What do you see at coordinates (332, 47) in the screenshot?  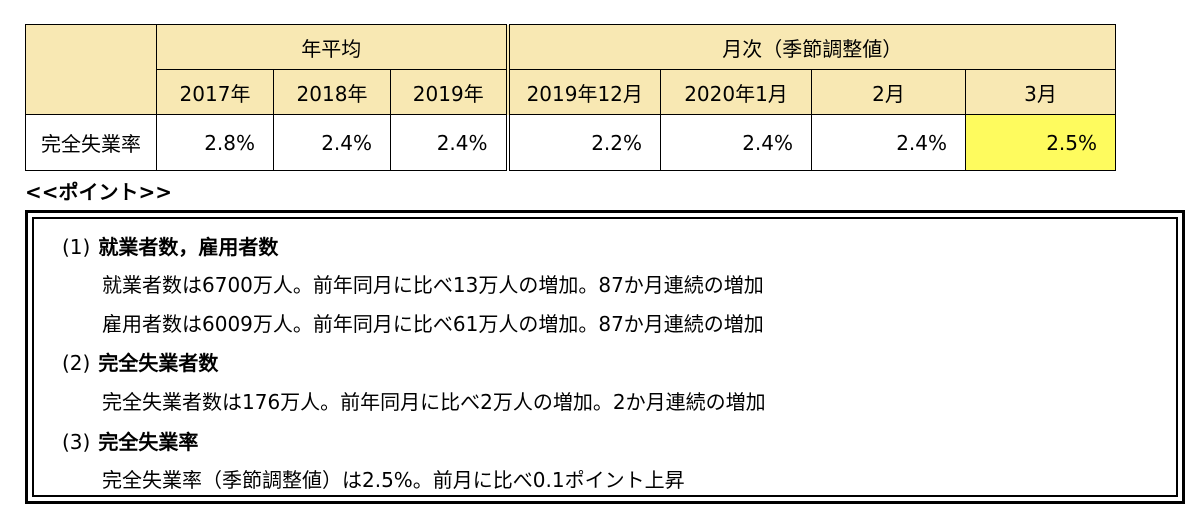 I see `annual-average-header: 年平均` at bounding box center [332, 47].